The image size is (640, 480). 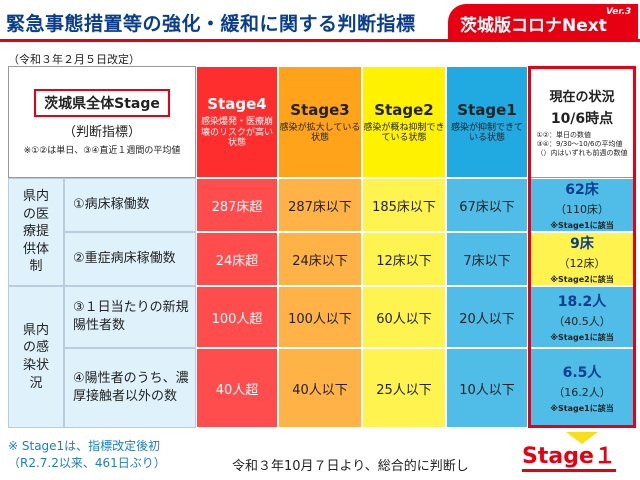 I want to click on category-infection: 県内の感染状況, so click(x=36, y=357).